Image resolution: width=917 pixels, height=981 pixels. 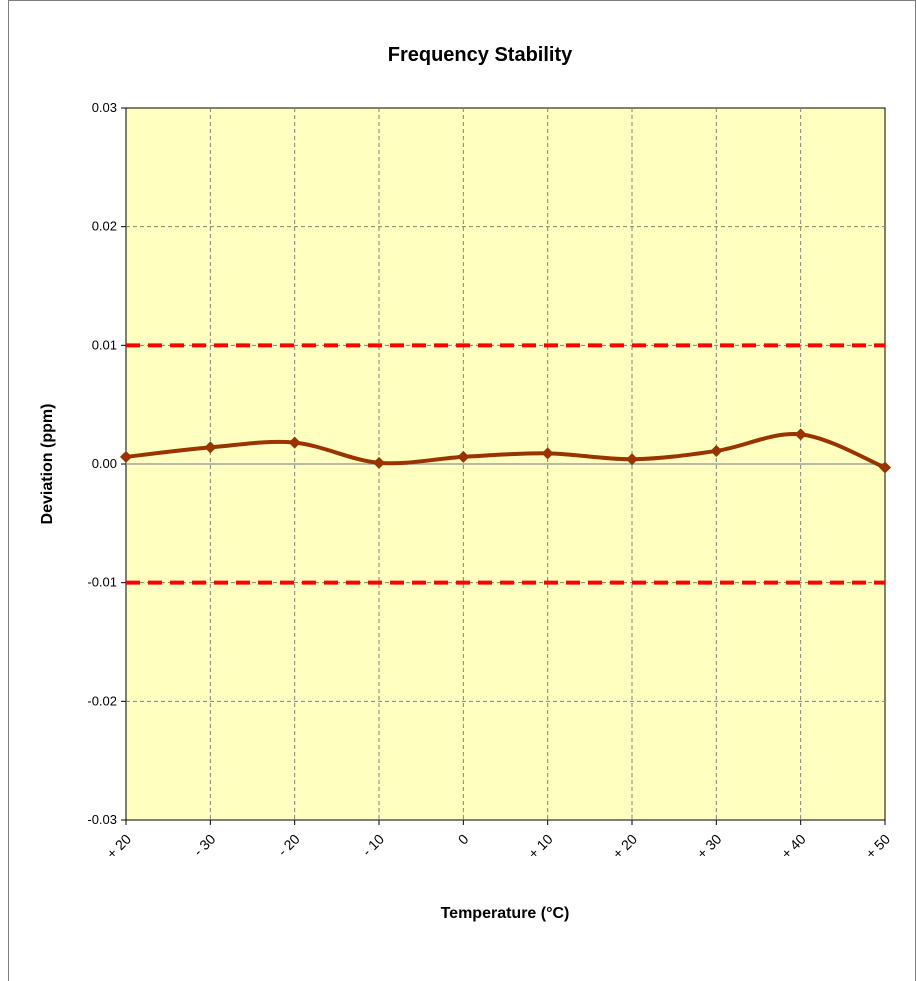 What do you see at coordinates (102, 819) in the screenshot?
I see `y-tick-label: -0.03` at bounding box center [102, 819].